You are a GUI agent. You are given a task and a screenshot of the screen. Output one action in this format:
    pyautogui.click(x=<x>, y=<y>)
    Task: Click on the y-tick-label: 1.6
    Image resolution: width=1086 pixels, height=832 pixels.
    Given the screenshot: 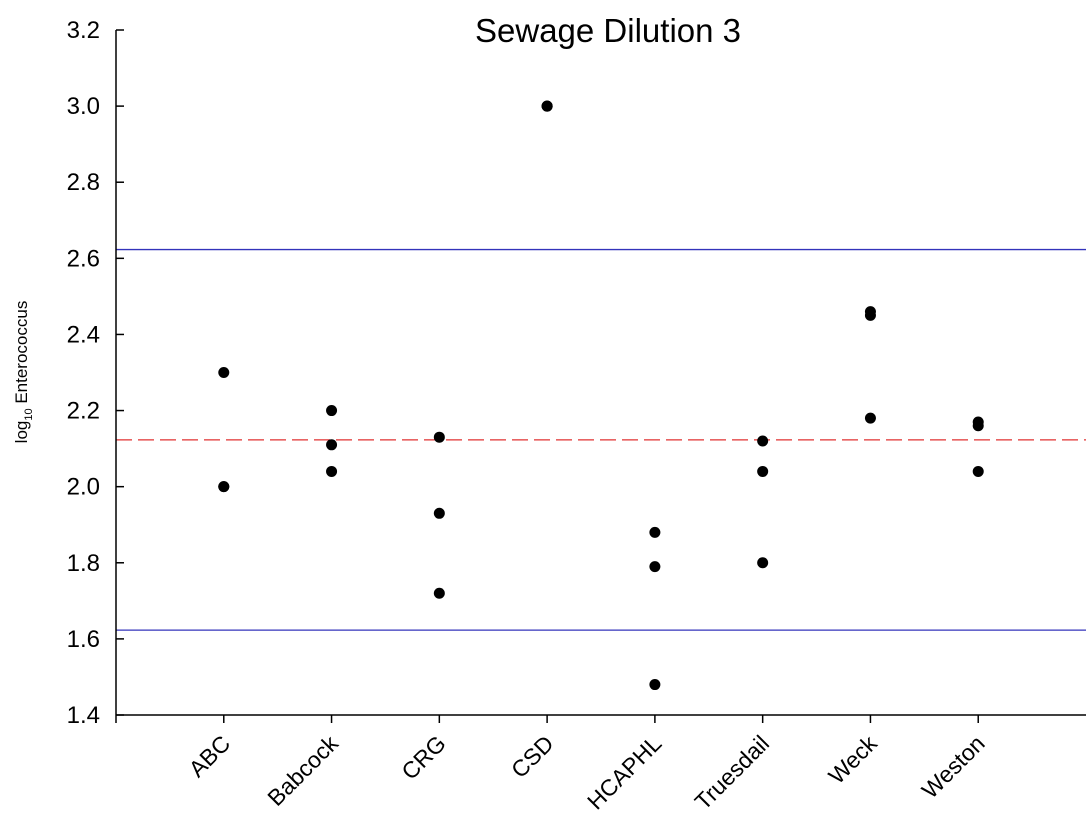 What is the action you would take?
    pyautogui.click(x=83, y=639)
    